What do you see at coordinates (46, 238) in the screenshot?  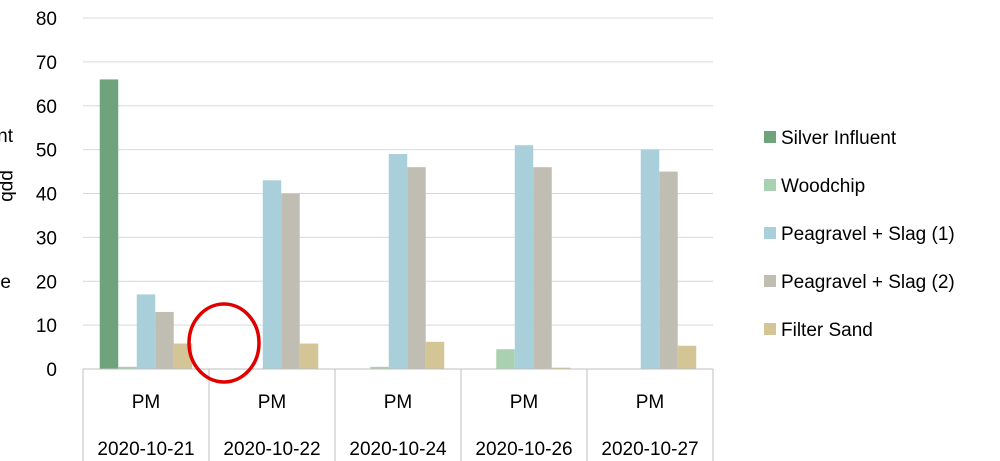 I see `y-tick-label: 30` at bounding box center [46, 238].